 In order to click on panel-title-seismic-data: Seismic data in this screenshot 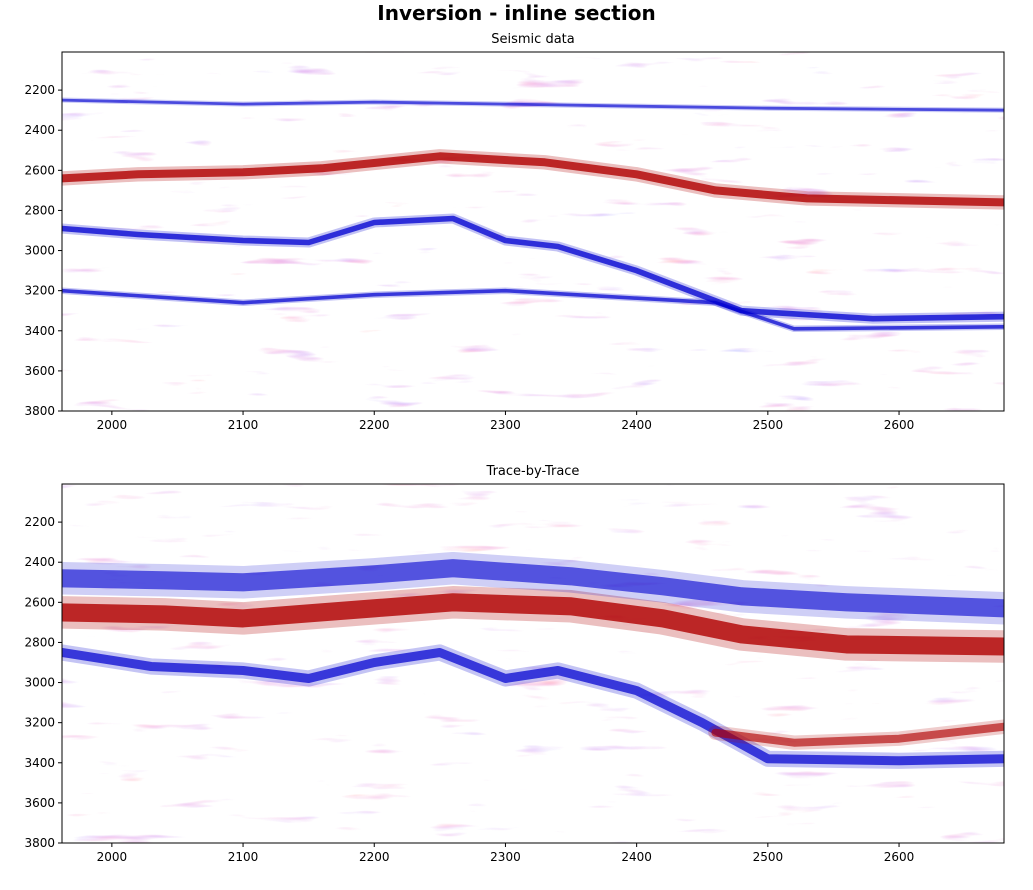, I will do `click(533, 39)`.